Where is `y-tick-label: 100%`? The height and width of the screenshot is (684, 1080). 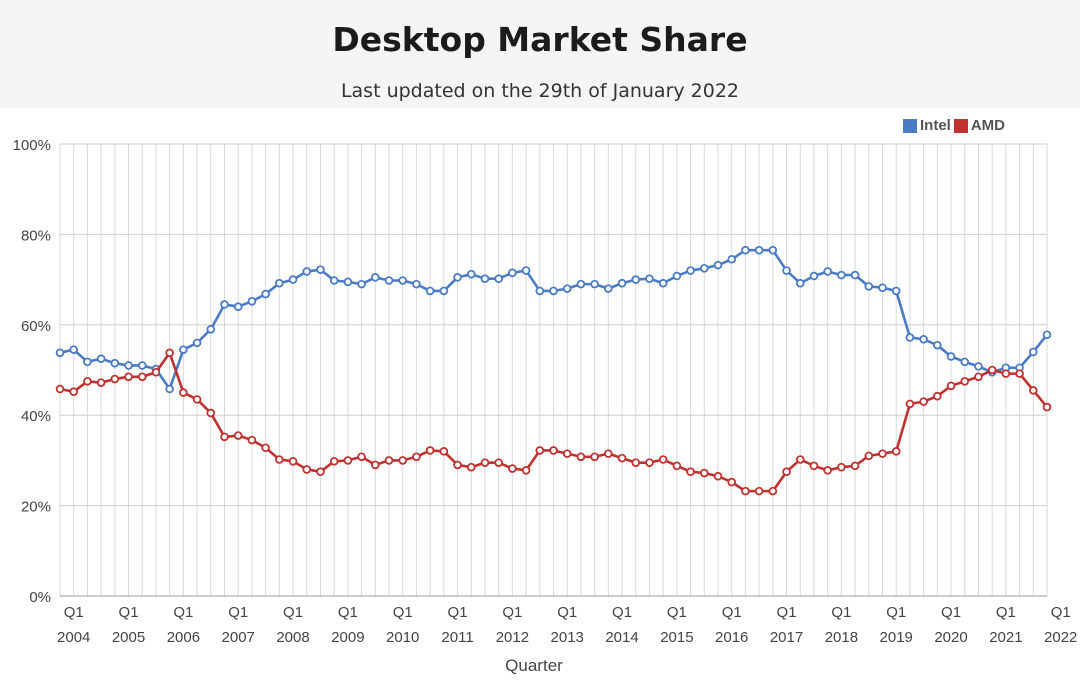 y-tick-label: 100% is located at coordinates (32, 145).